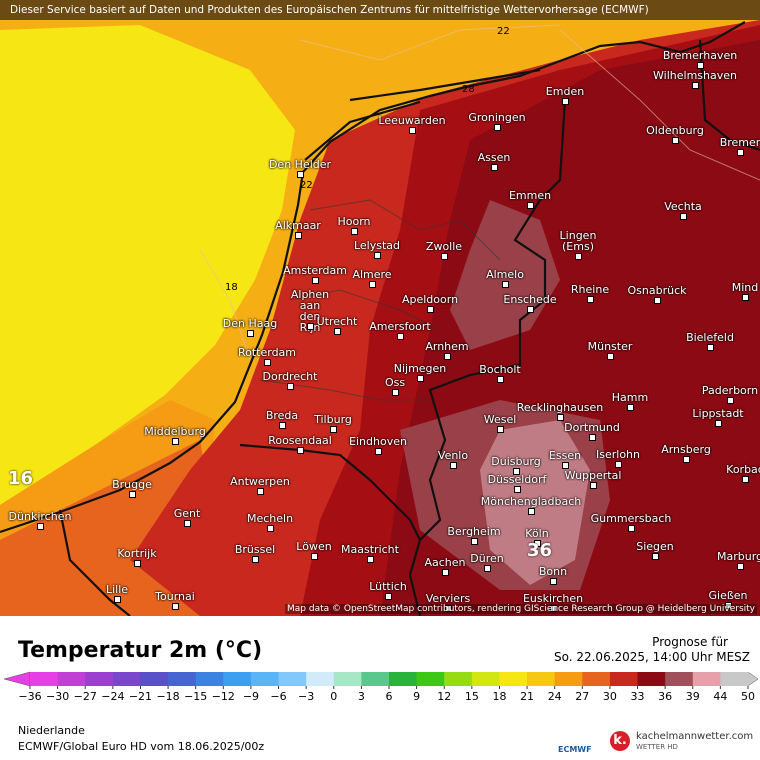  I want to click on contour-label: 16, so click(21, 478).